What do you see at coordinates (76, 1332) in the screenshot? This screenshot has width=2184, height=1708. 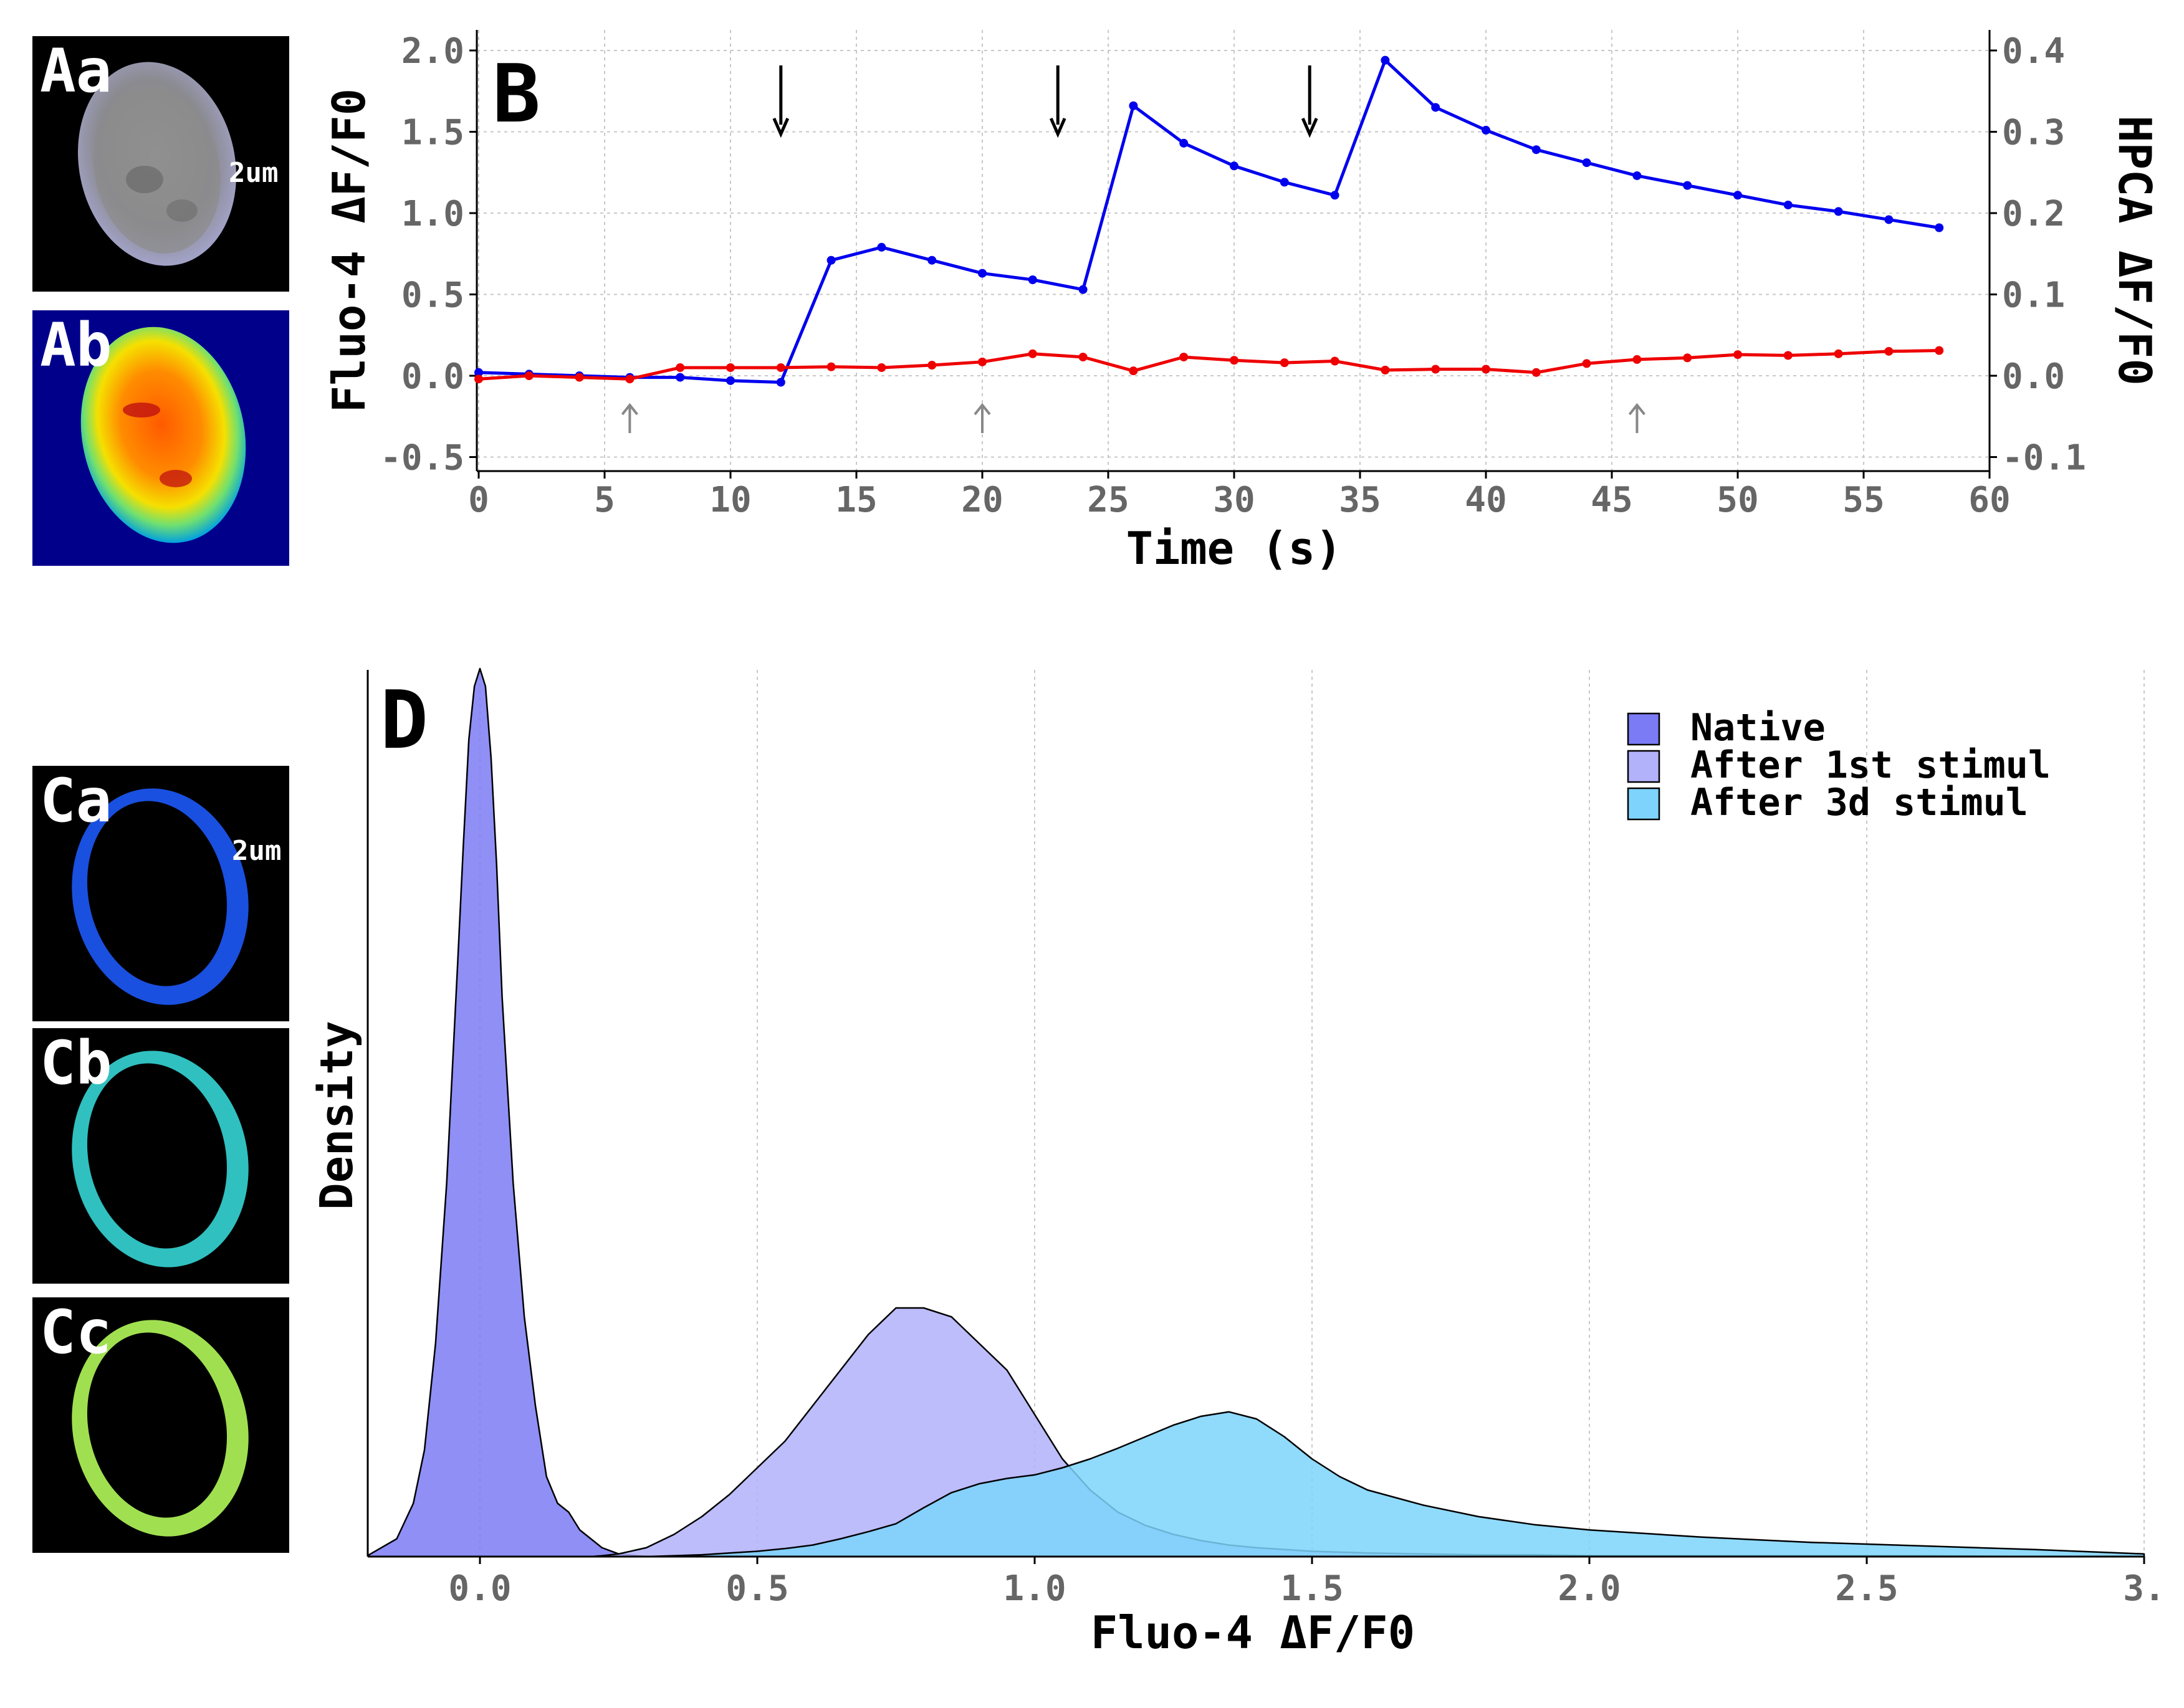 I see `panel-label-cc: Cc` at bounding box center [76, 1332].